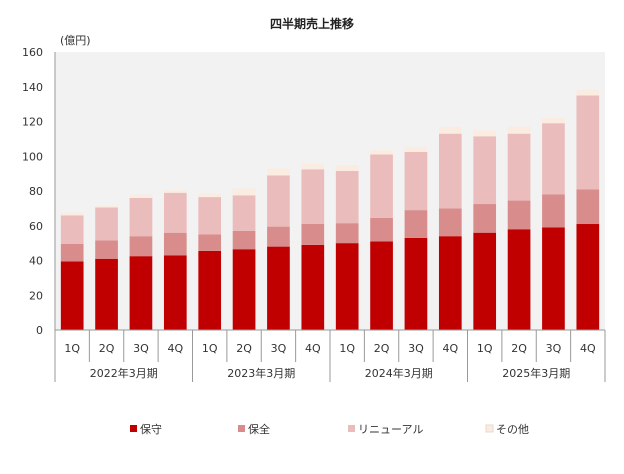  Describe the element at coordinates (512, 429) in the screenshot. I see `legend-label: その他` at that location.